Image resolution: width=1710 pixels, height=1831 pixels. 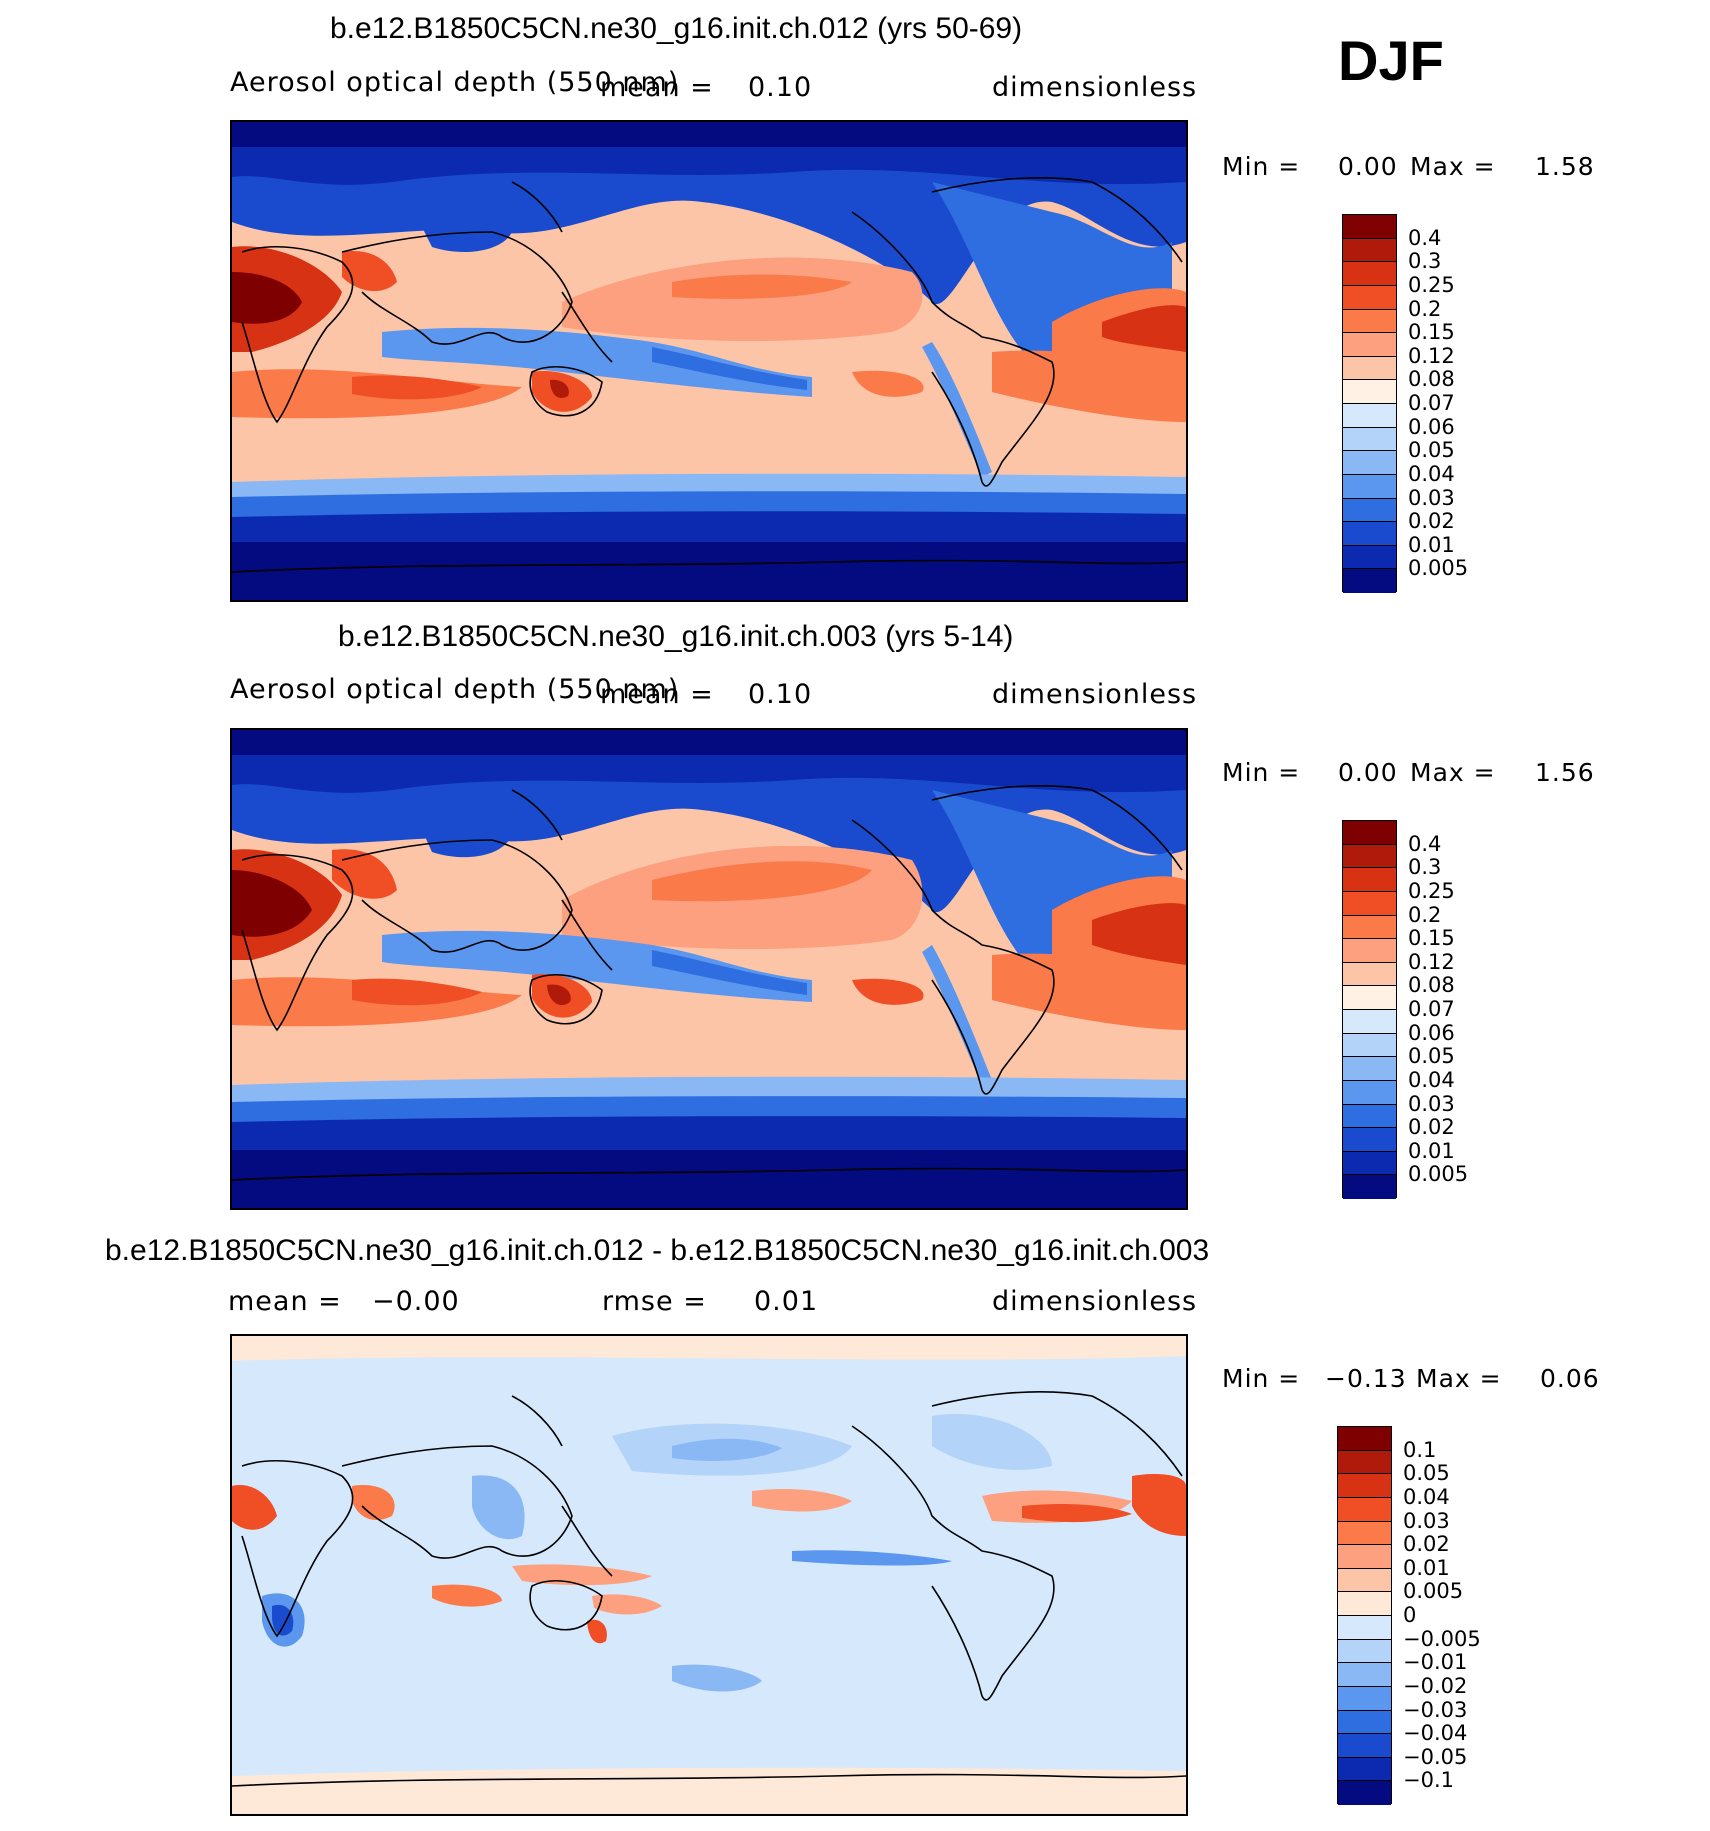 What do you see at coordinates (285, 1301) in the screenshot?
I see `panel-3-mean-label: mean =` at bounding box center [285, 1301].